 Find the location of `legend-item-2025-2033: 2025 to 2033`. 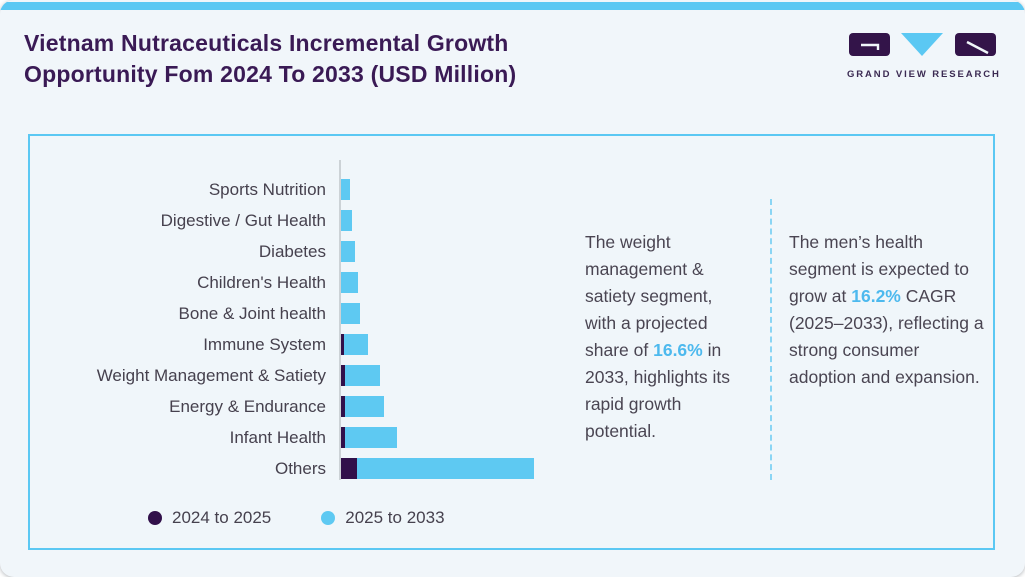

legend-item-2025-2033: 2025 to 2033 is located at coordinates (383, 518).